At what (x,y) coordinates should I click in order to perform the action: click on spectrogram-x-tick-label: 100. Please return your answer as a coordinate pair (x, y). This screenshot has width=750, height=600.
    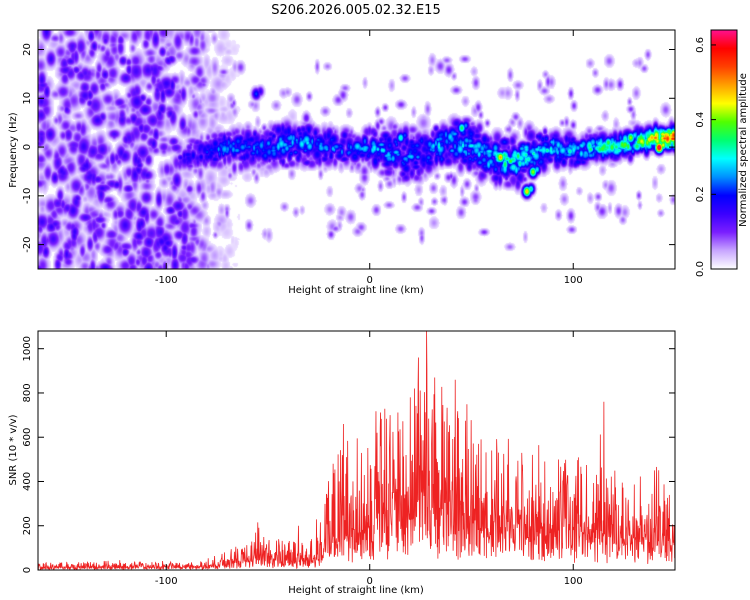
    Looking at the image, I should click on (573, 280).